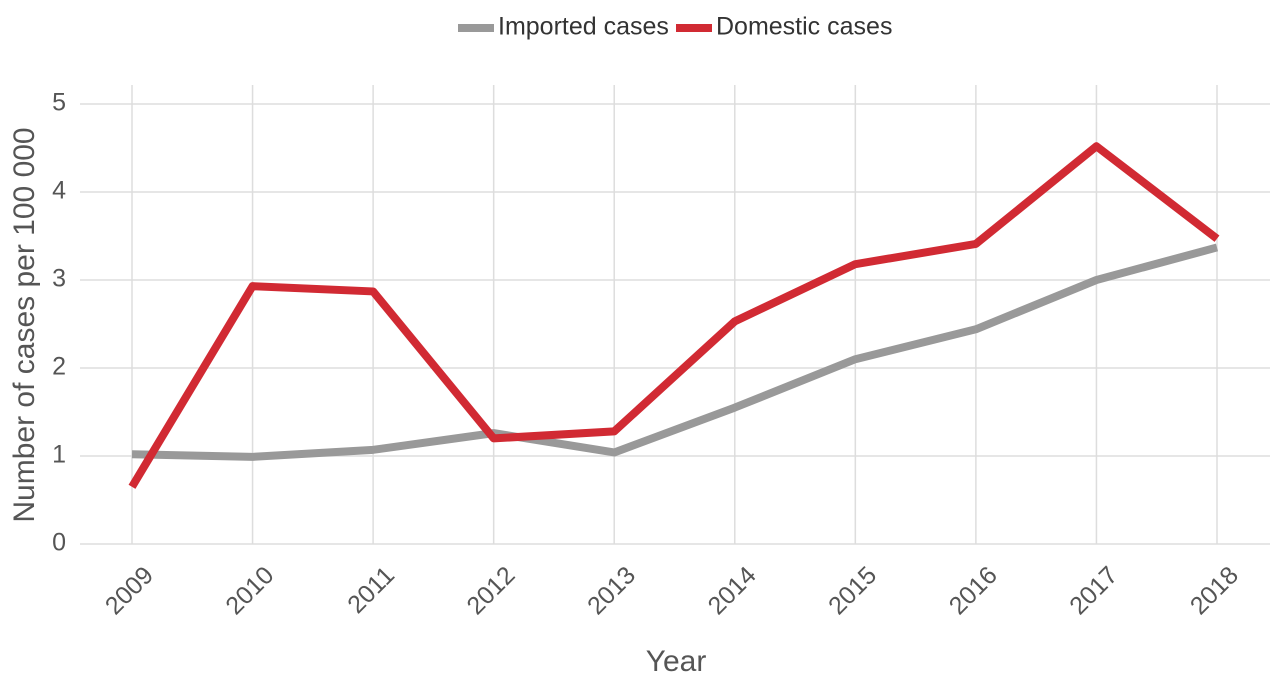 The height and width of the screenshot is (677, 1275). Describe the element at coordinates (249, 590) in the screenshot. I see `x-tick-label: 2010` at that location.